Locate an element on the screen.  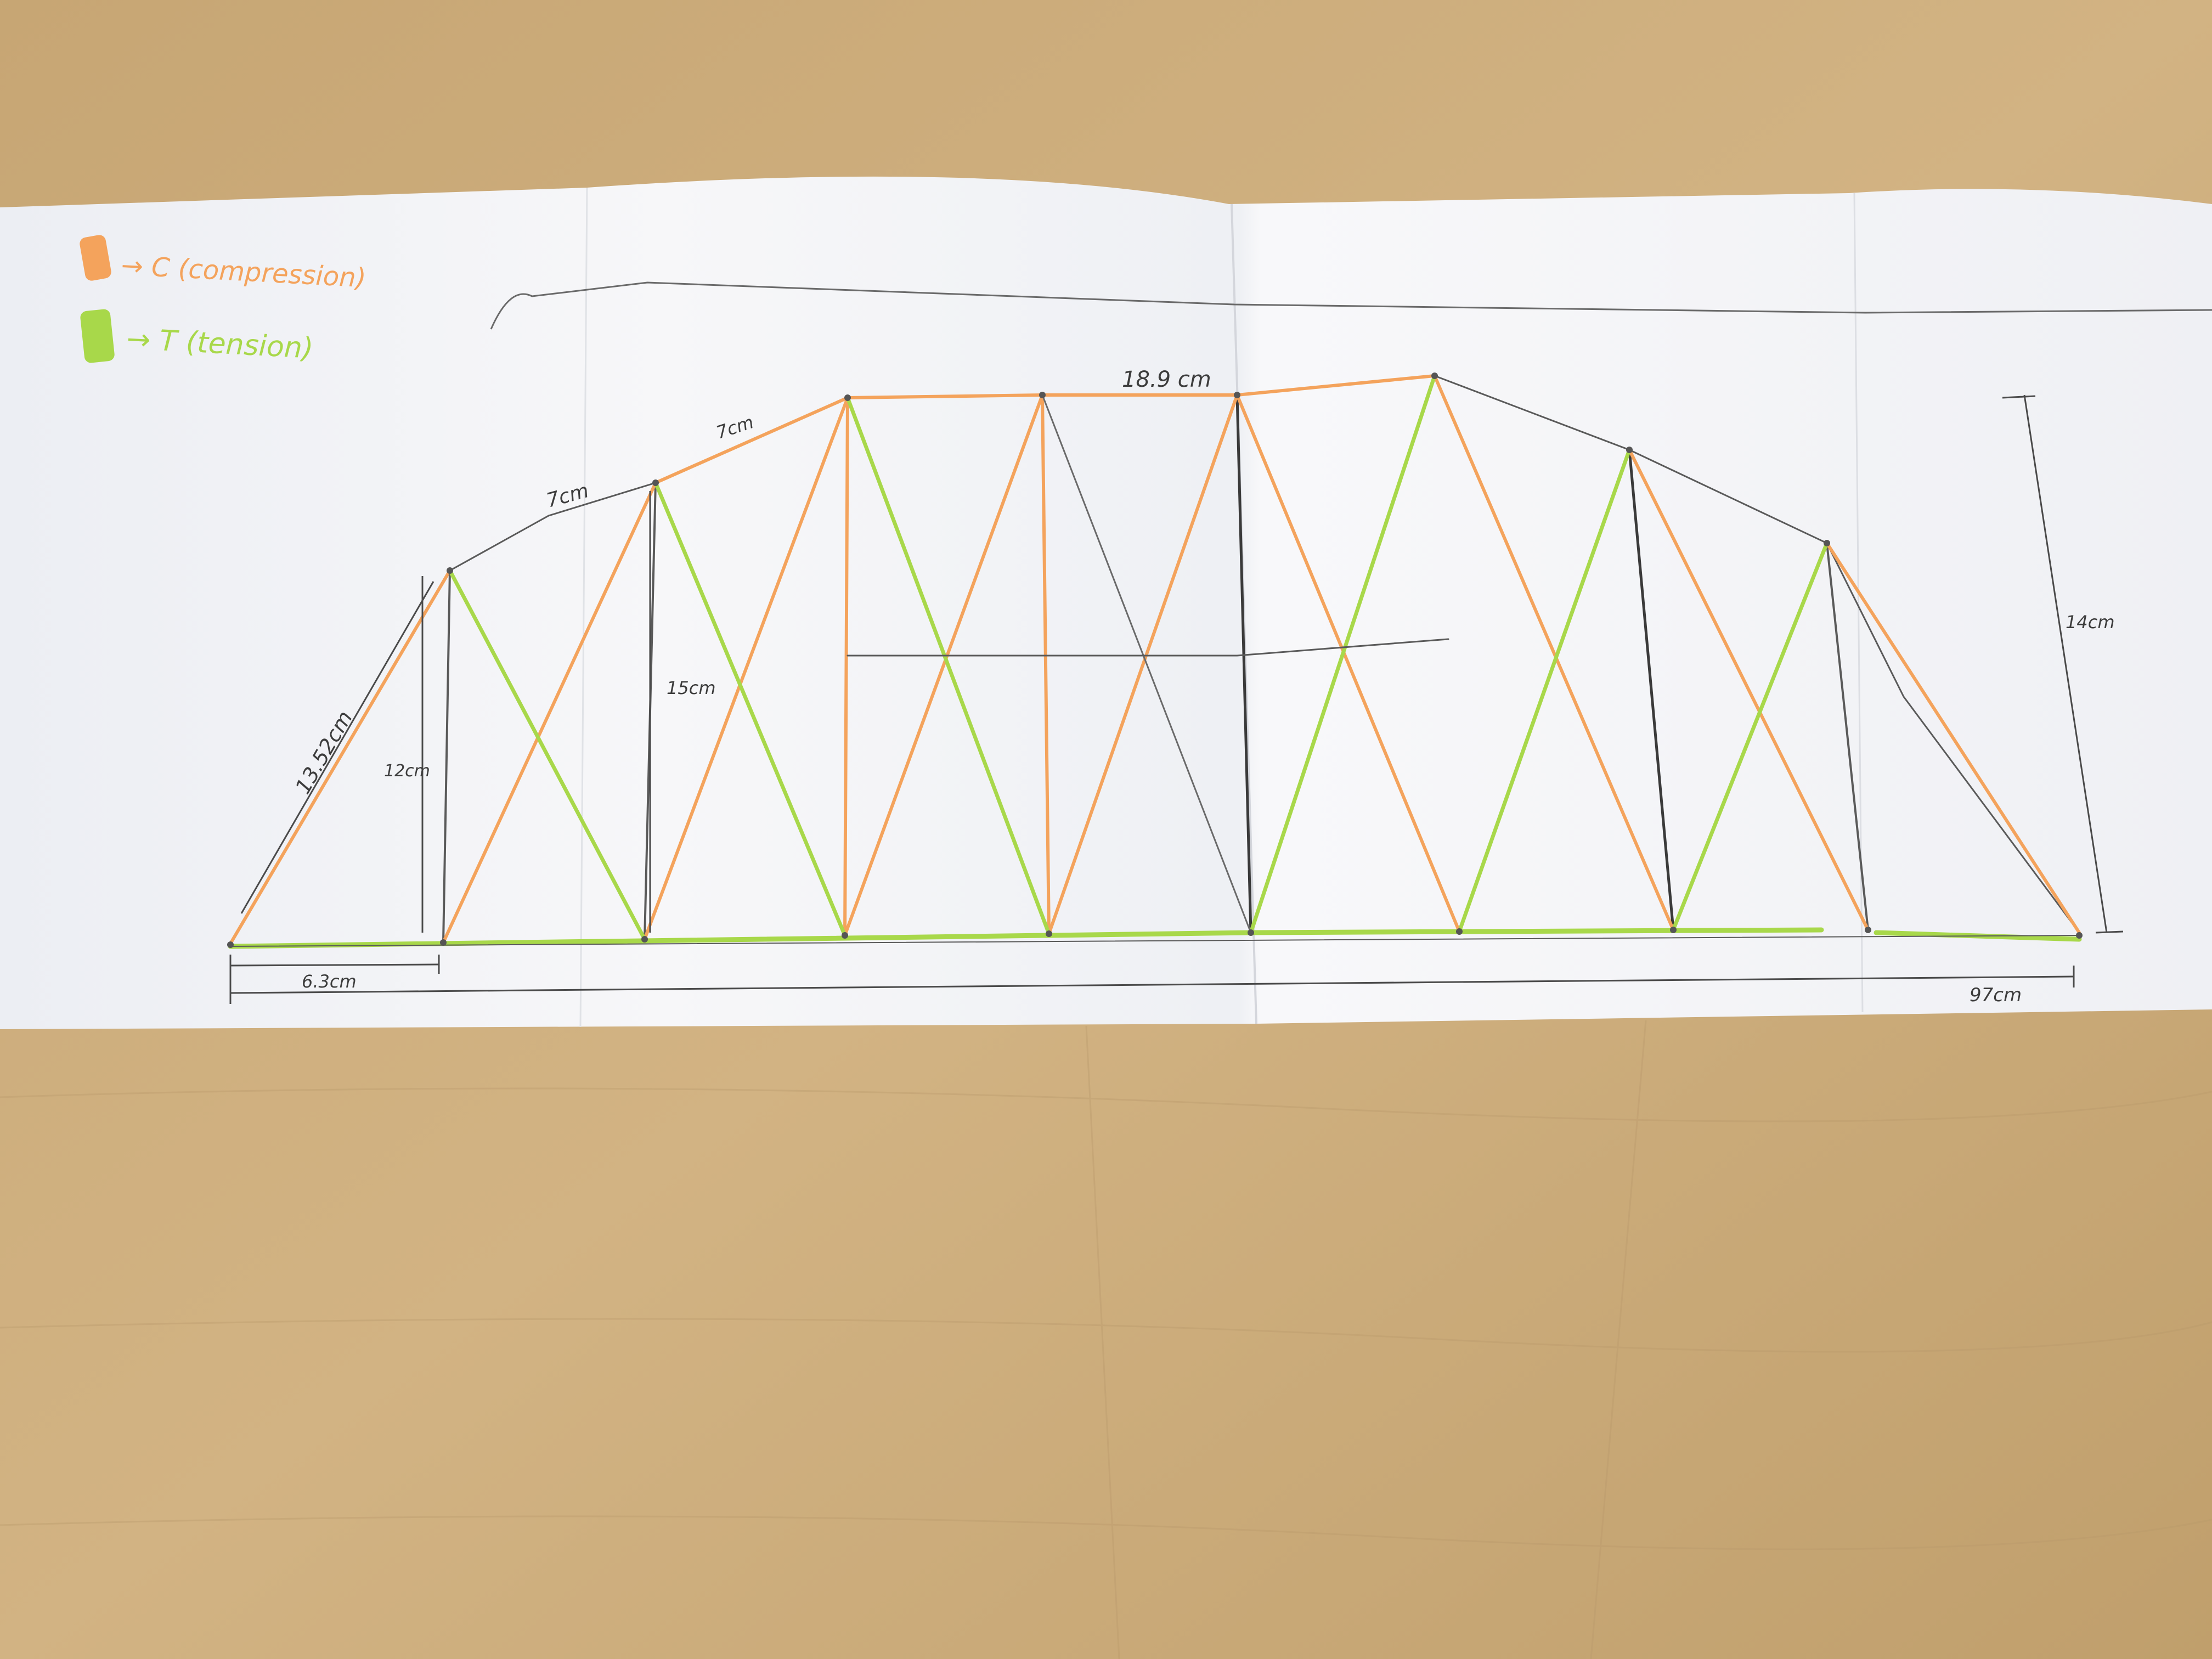
pencil-diagonal is located at coordinates (1146, 664).